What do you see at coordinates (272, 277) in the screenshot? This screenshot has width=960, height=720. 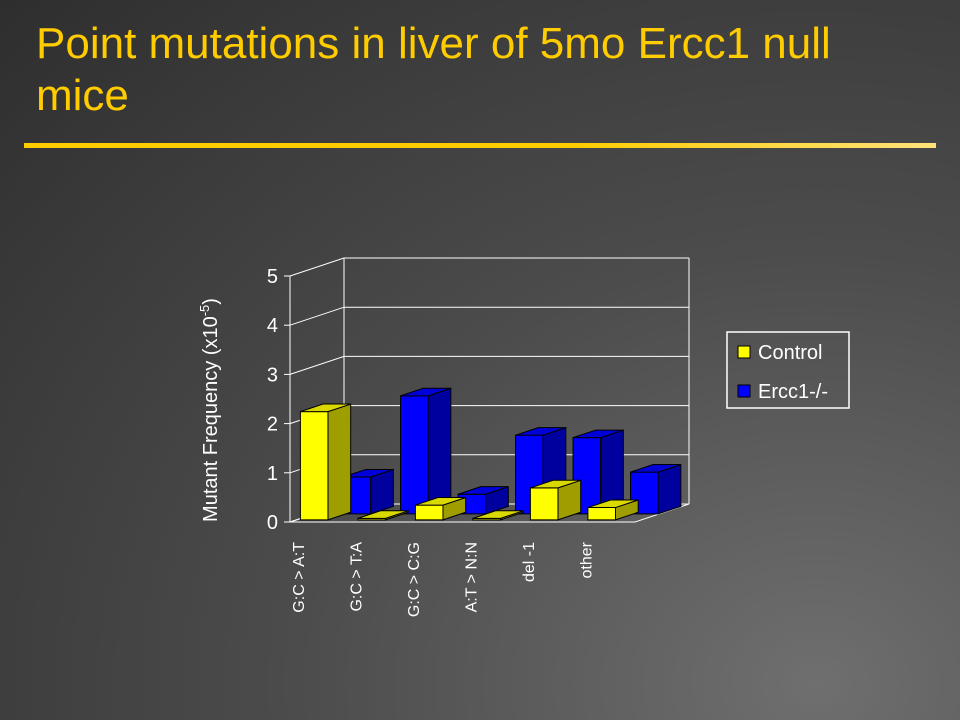 I see `y-tick-label: 5` at bounding box center [272, 277].